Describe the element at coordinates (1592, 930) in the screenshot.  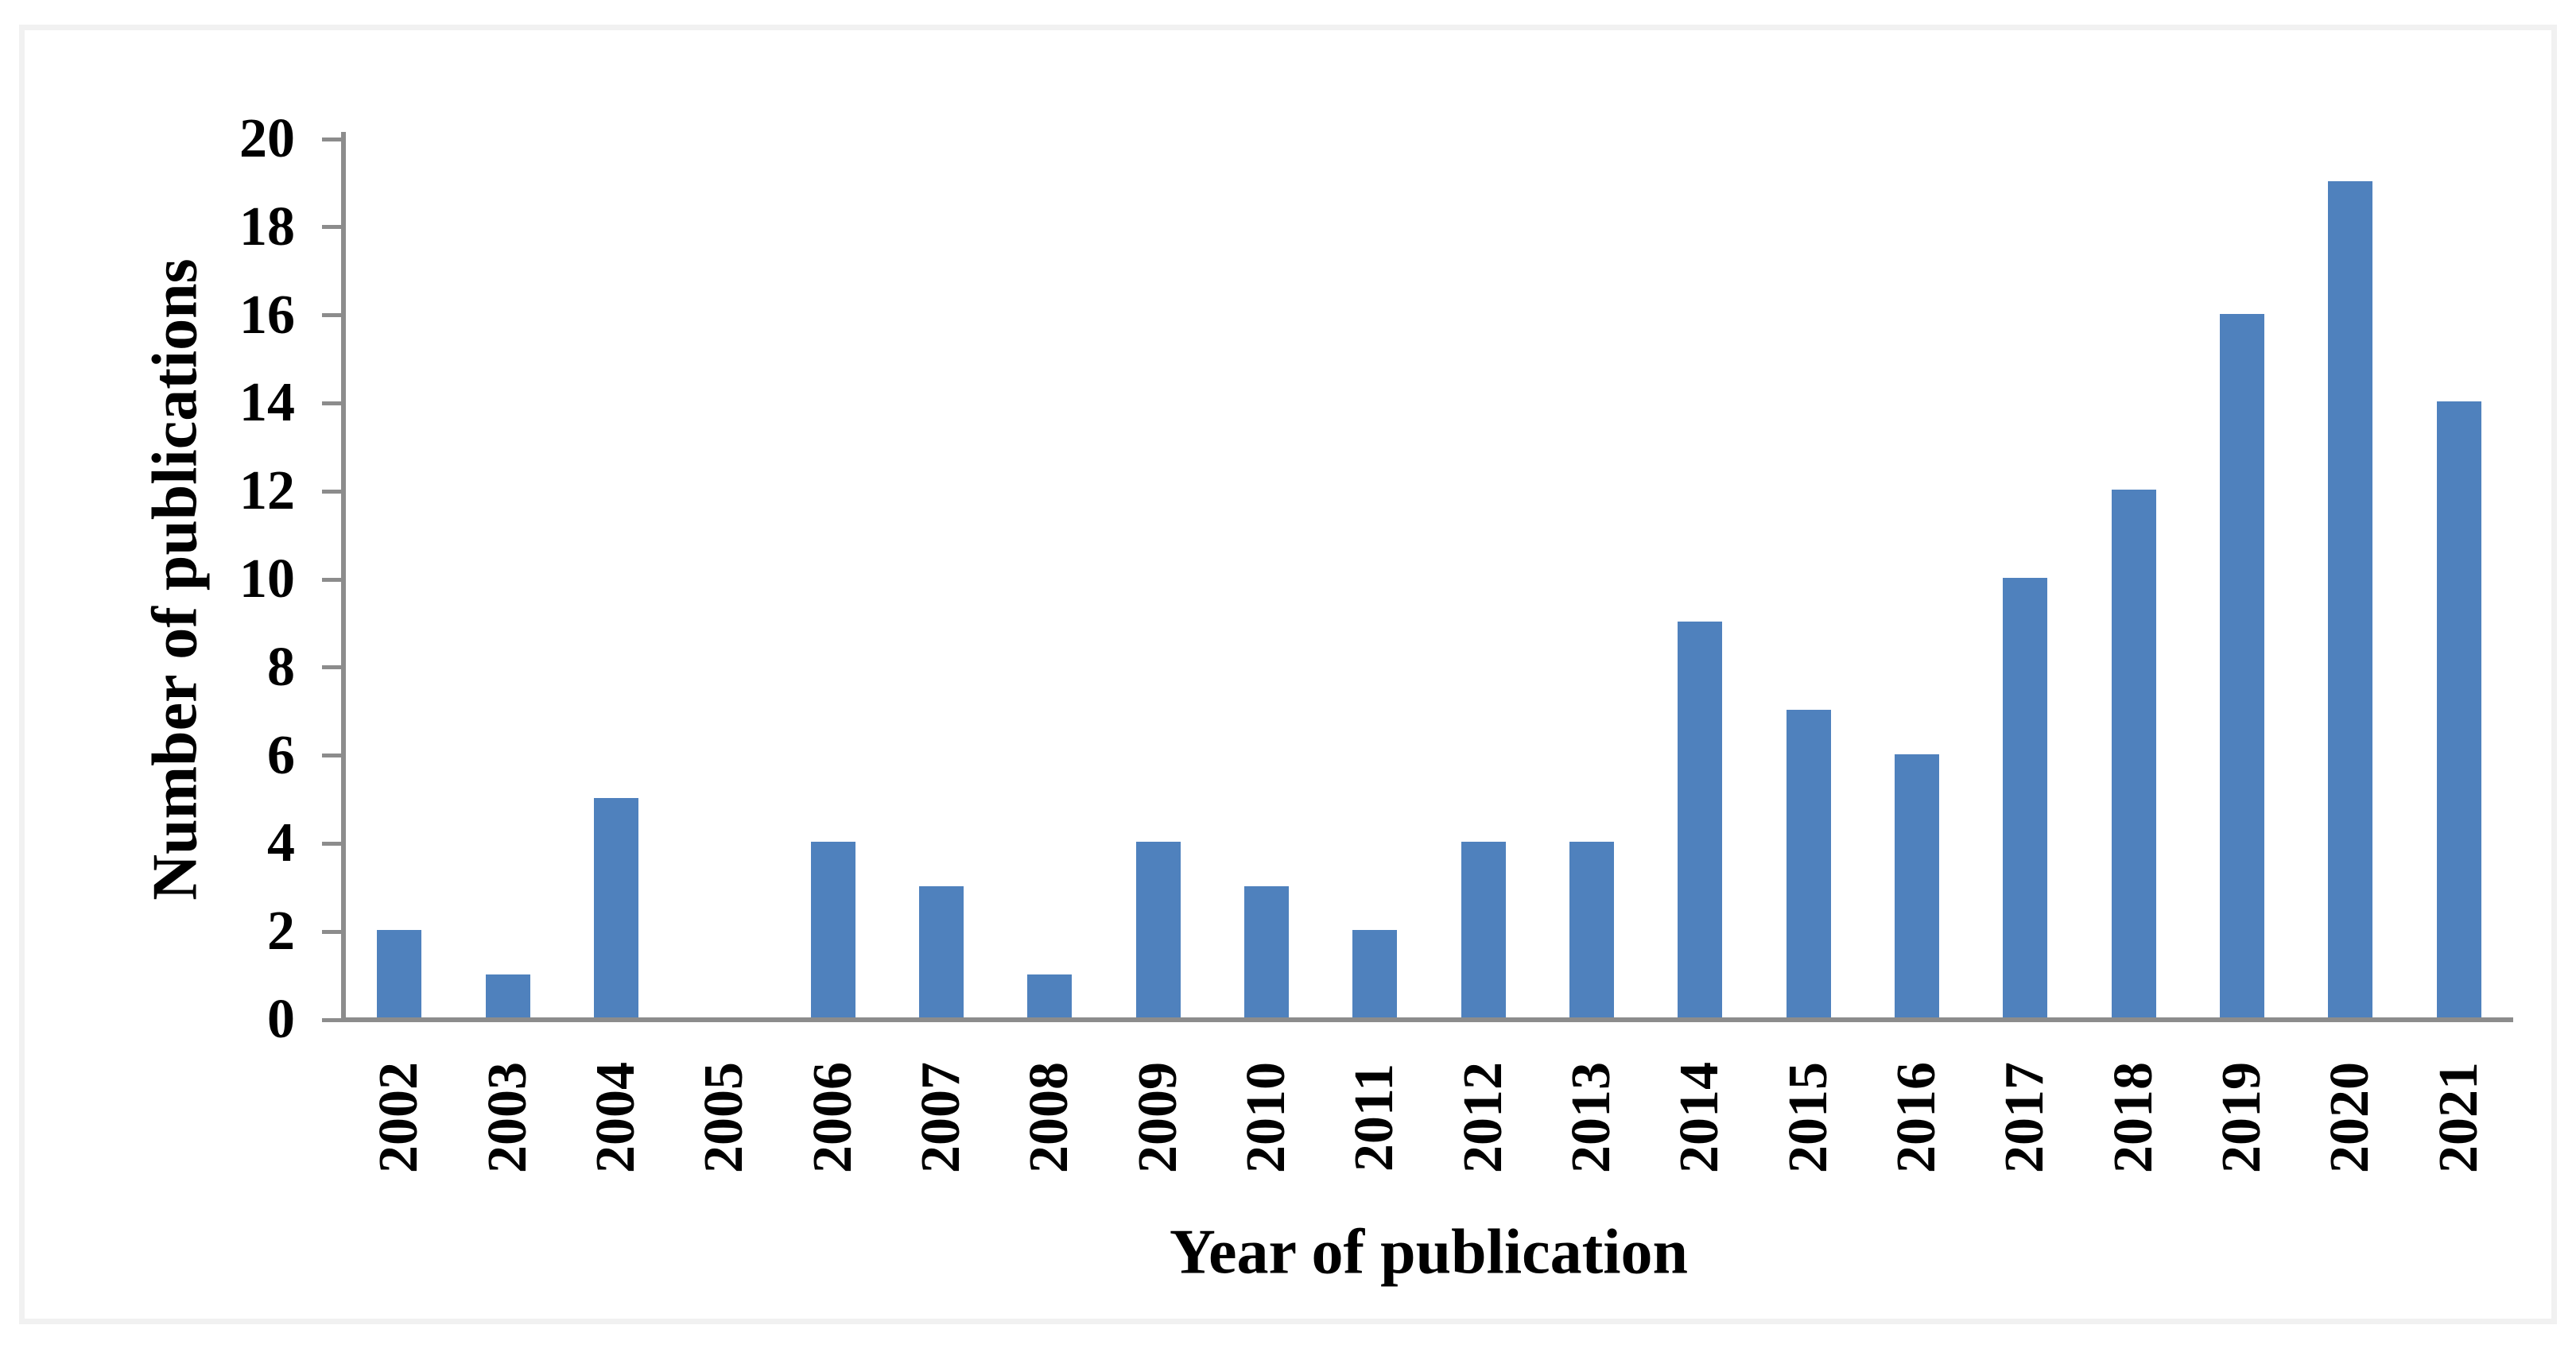
I see `bar-2013` at that location.